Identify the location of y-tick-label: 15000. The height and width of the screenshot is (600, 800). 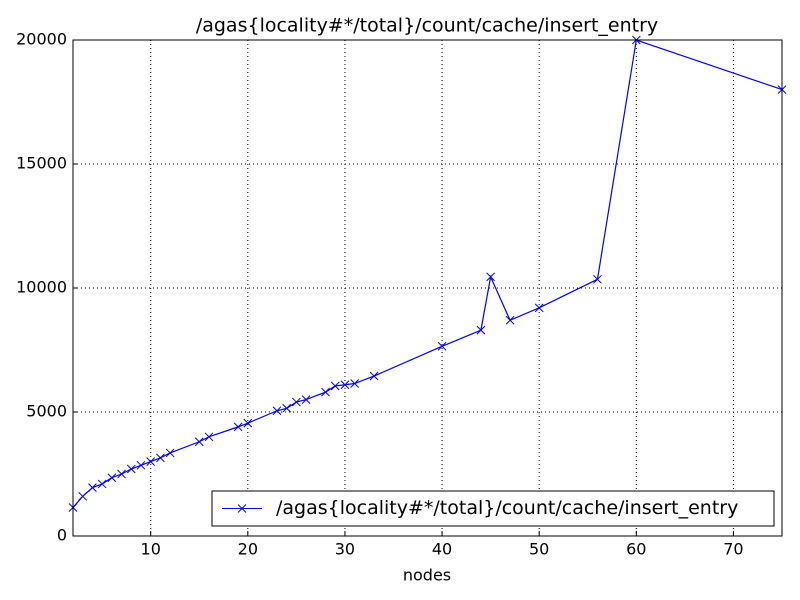
(41, 163).